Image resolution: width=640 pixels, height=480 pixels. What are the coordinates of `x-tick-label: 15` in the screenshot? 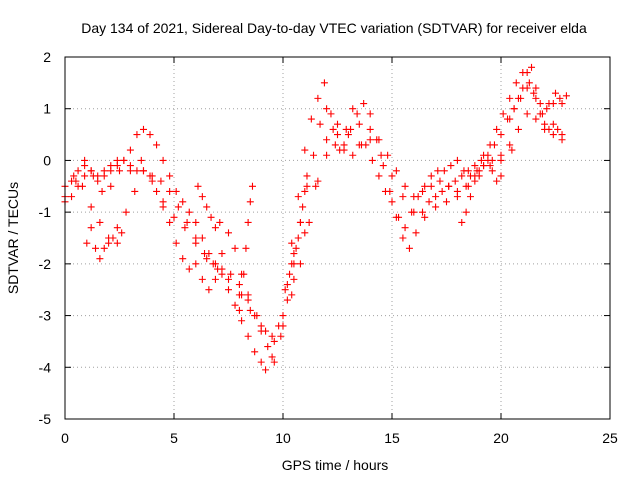 It's located at (392, 438).